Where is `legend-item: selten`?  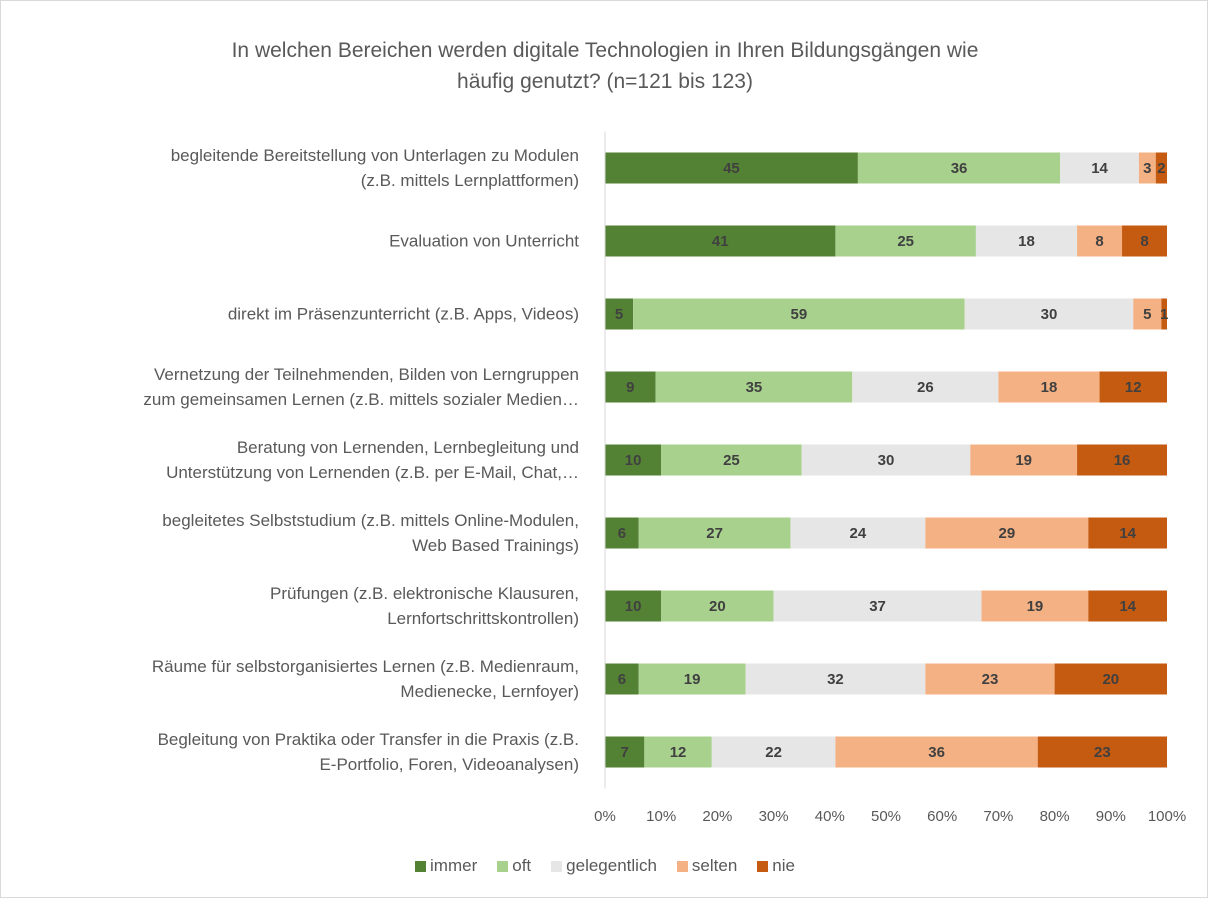 legend-item: selten is located at coordinates (707, 866).